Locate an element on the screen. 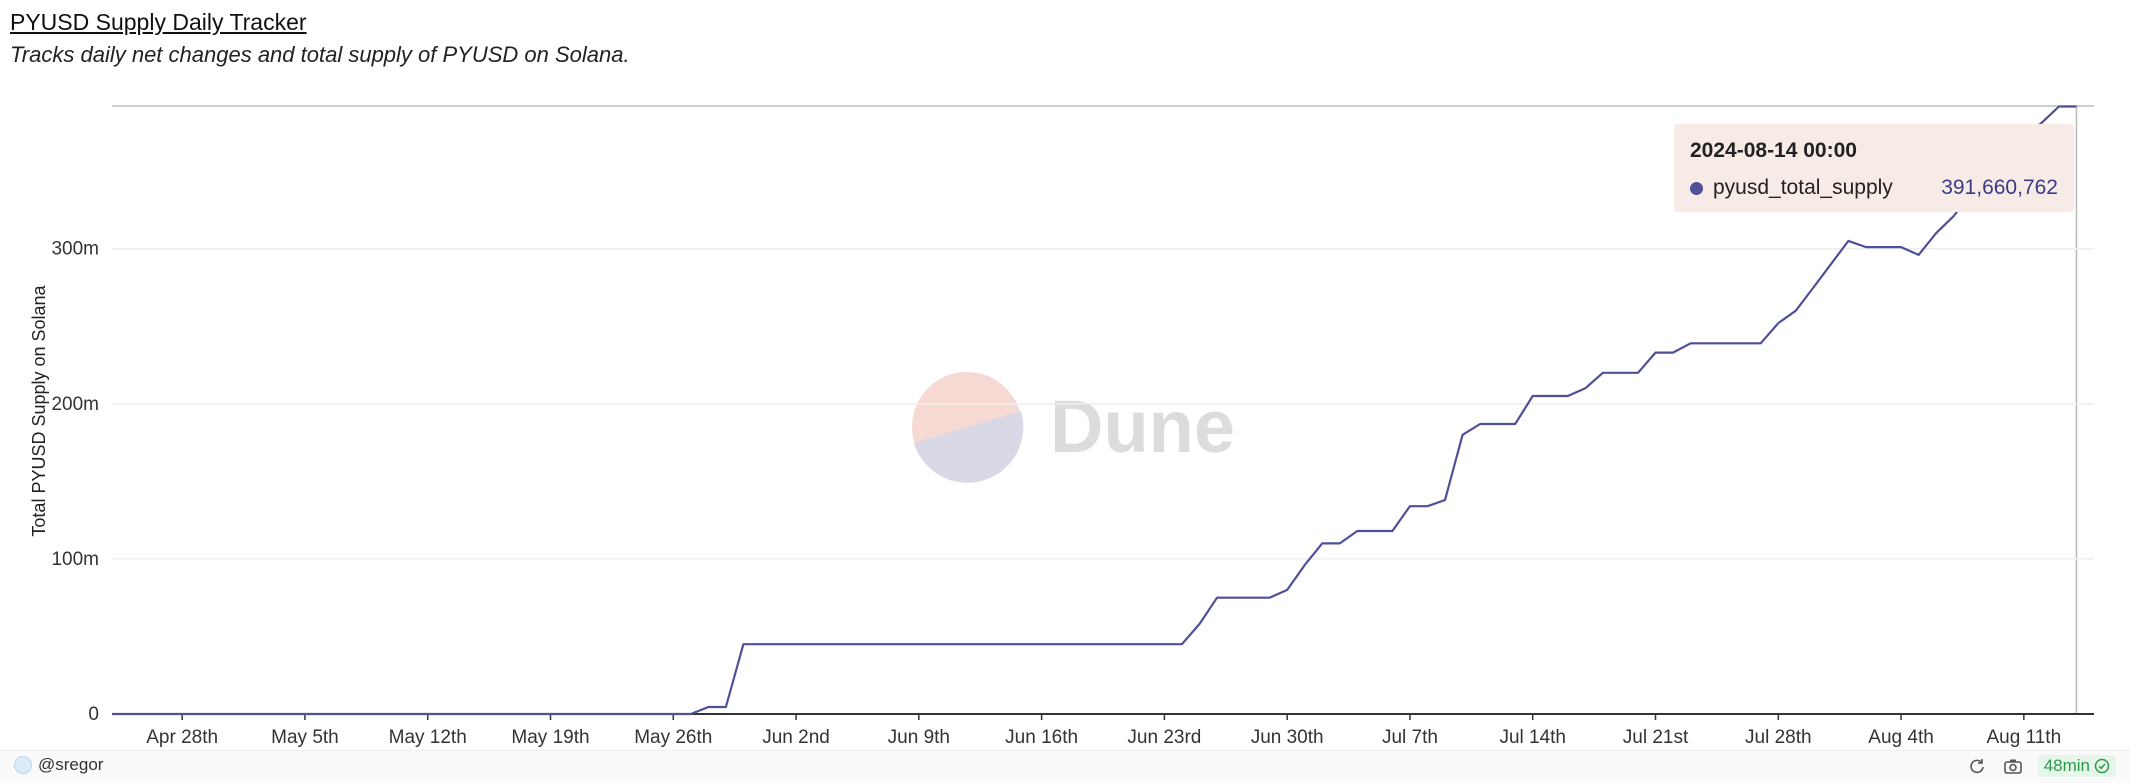 This screenshot has width=2130, height=783. y-tick-label: 100m is located at coordinates (75, 559).